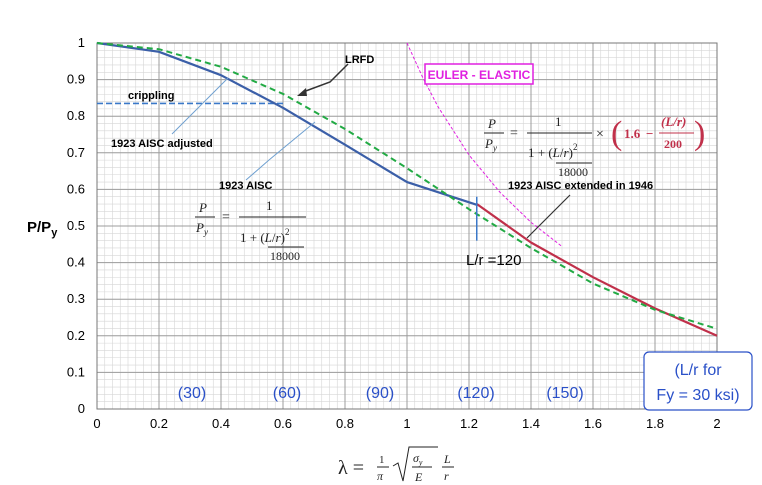 The height and width of the screenshot is (485, 762). I want to click on x-tick-label: 0.6, so click(283, 423).